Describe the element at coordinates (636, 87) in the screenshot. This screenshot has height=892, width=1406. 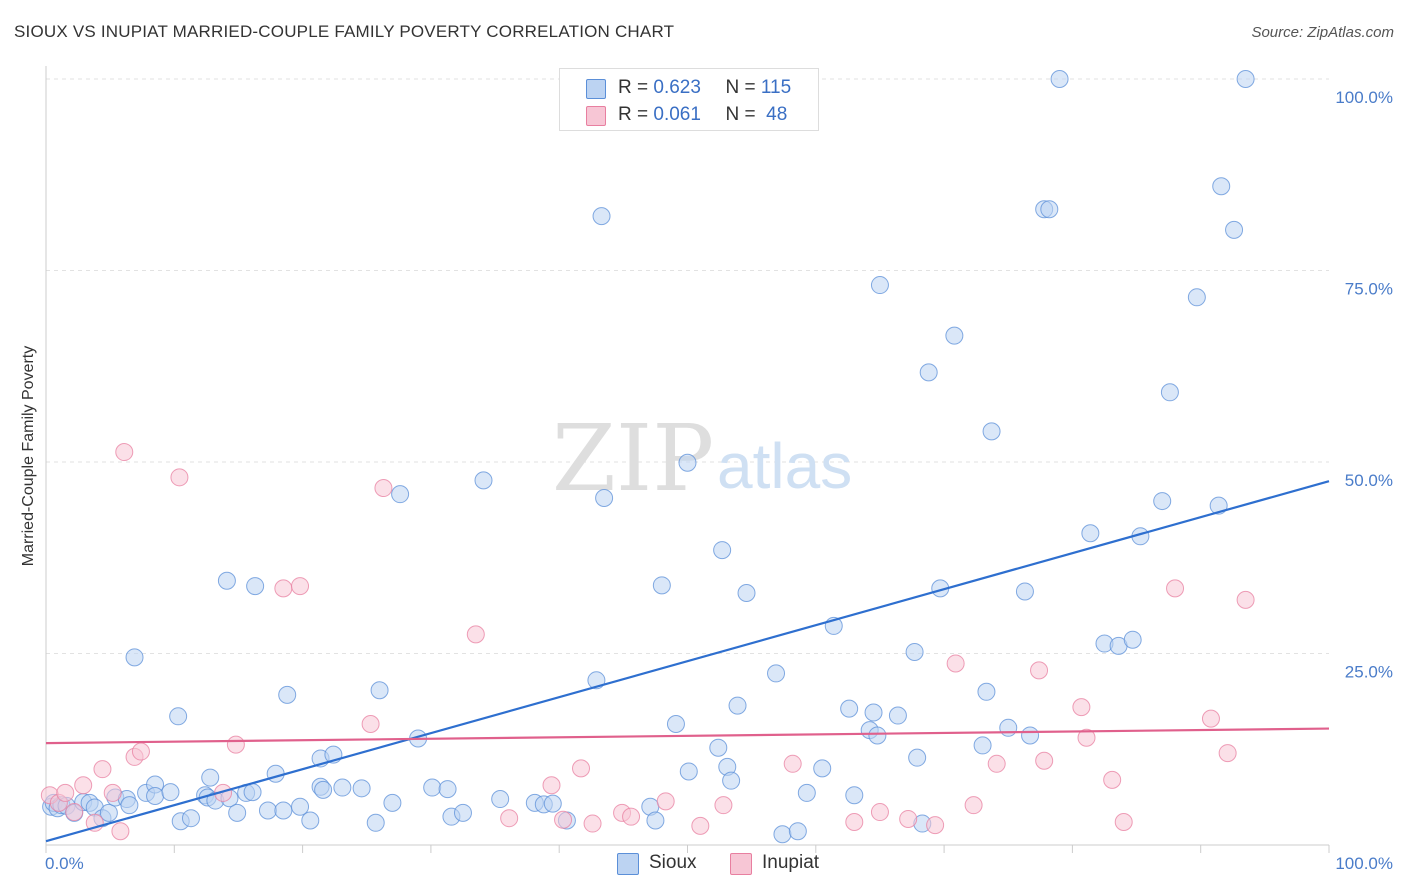
I see `sioux-r-label: R =` at that location.